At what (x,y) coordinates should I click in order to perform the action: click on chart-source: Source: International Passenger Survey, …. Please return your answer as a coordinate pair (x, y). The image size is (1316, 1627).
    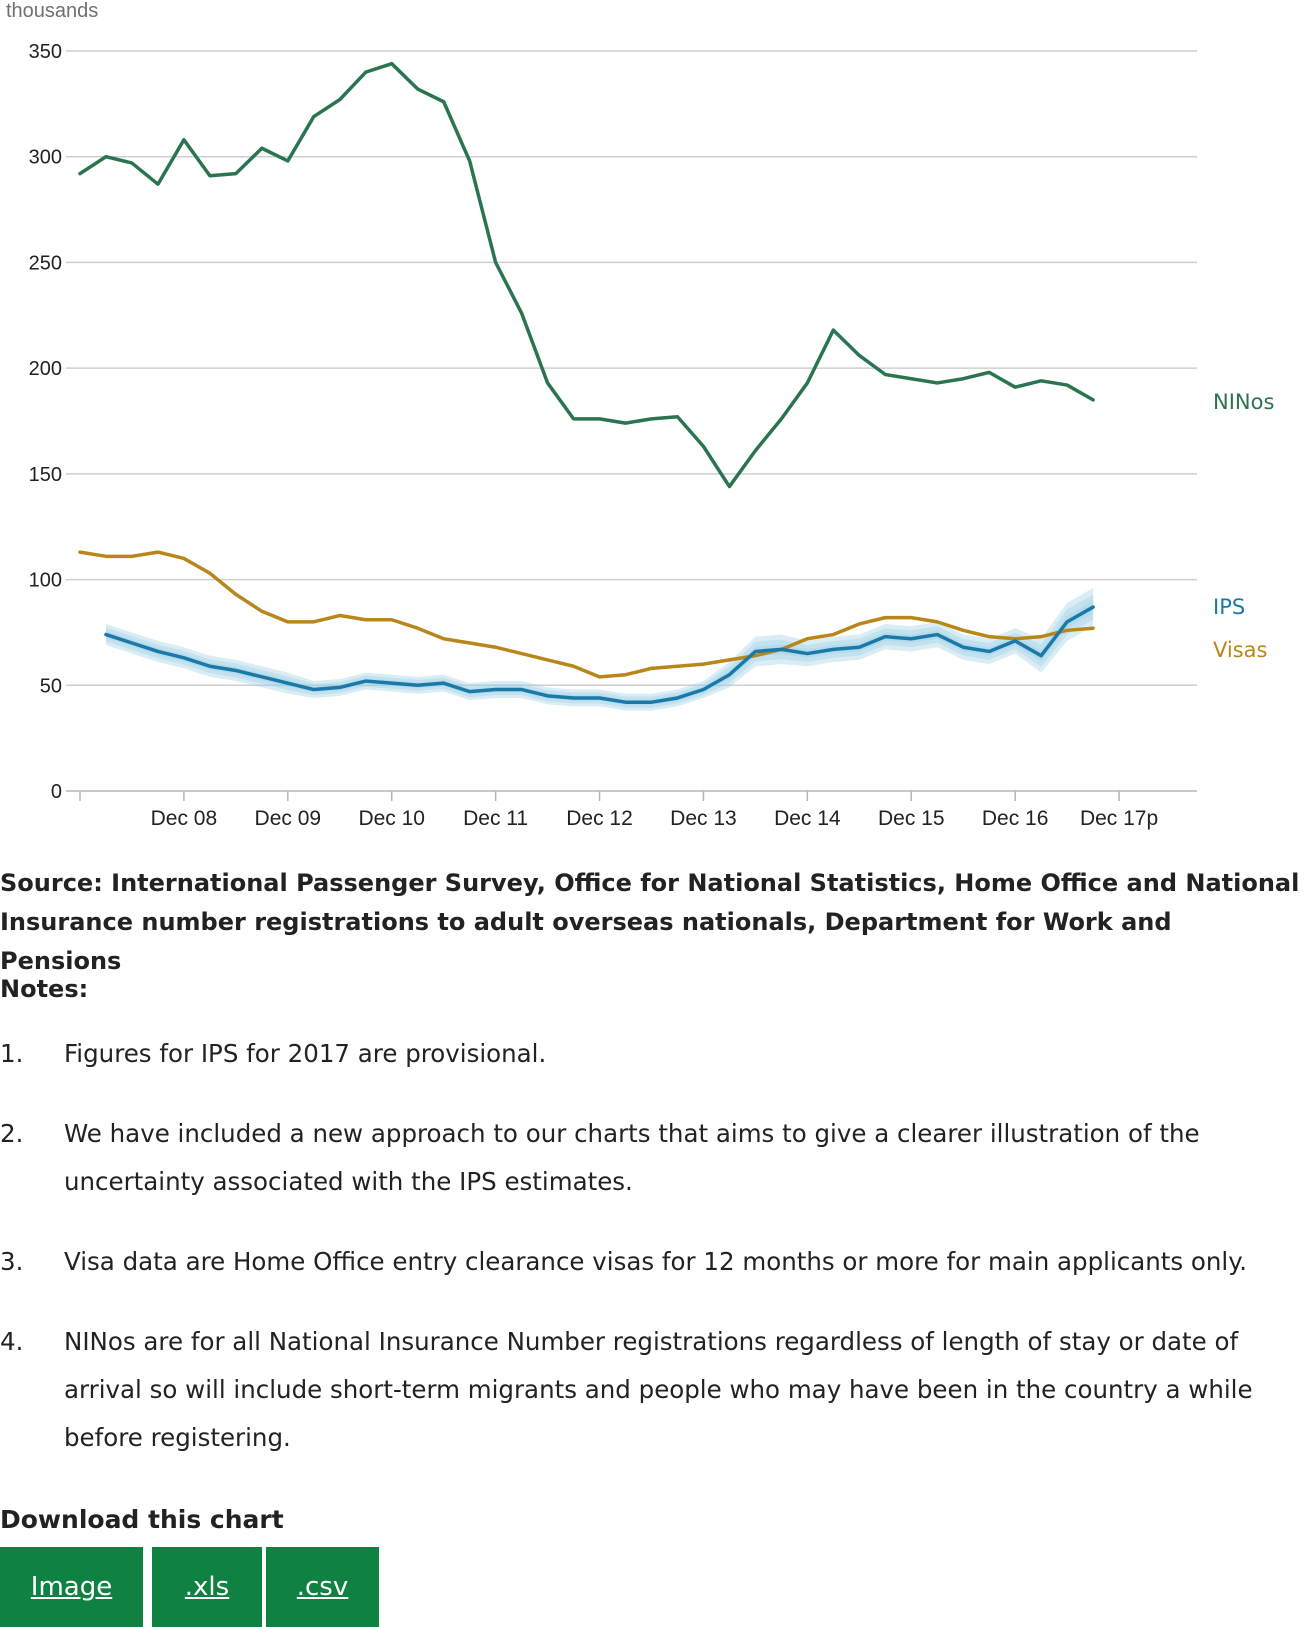
    Looking at the image, I should click on (650, 922).